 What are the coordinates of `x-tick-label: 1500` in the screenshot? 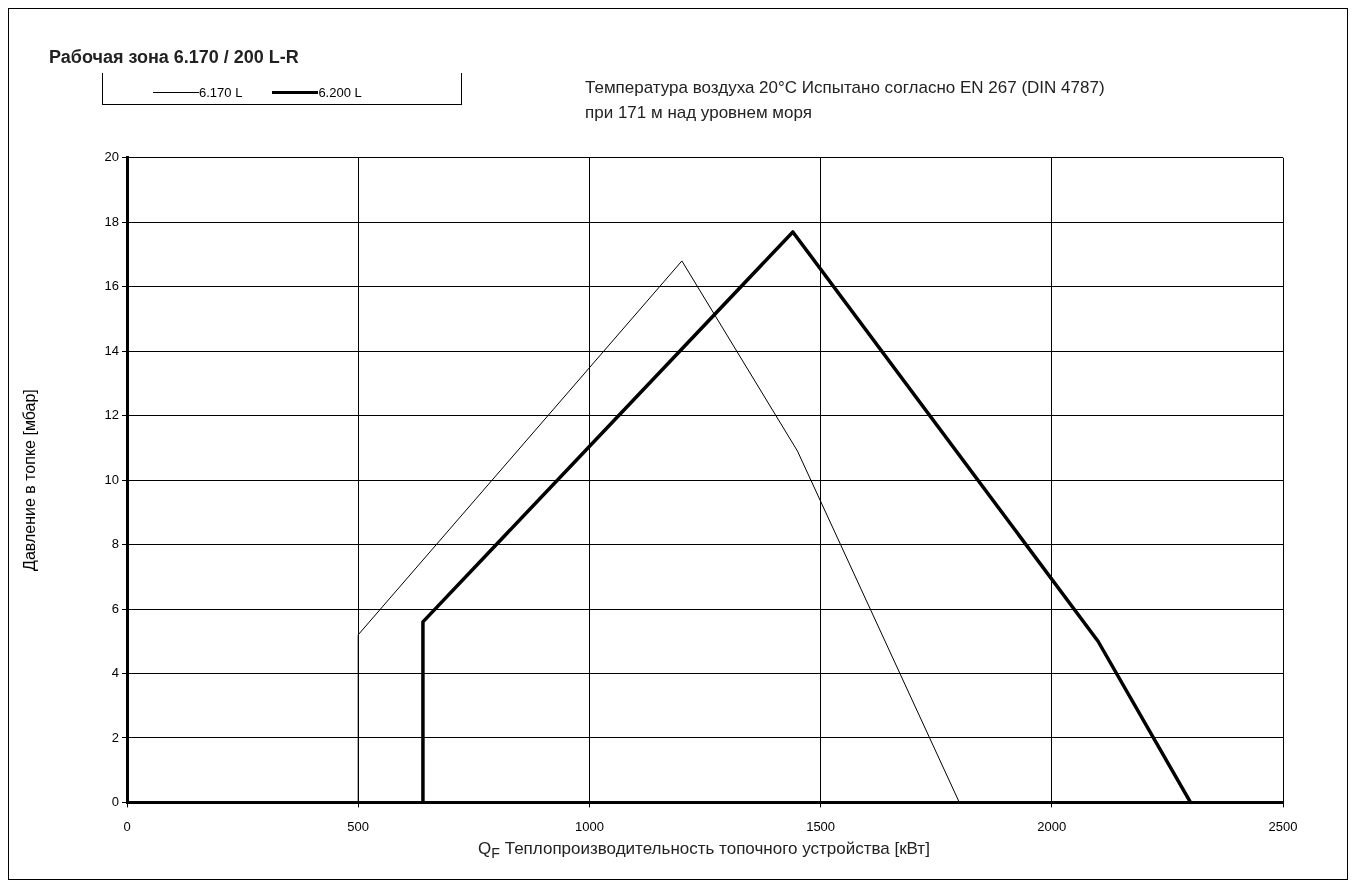 It's located at (821, 826).